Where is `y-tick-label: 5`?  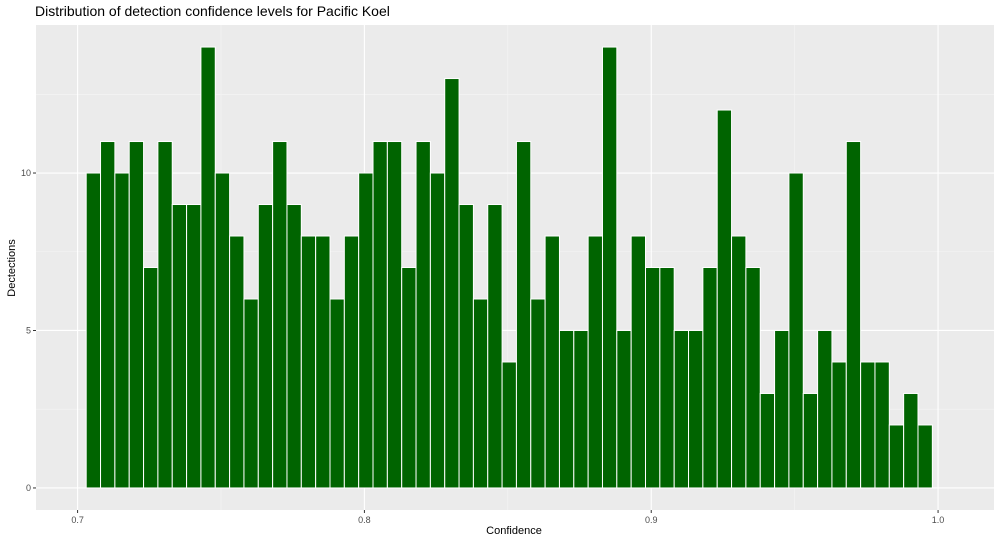 y-tick-label: 5 is located at coordinates (28, 330).